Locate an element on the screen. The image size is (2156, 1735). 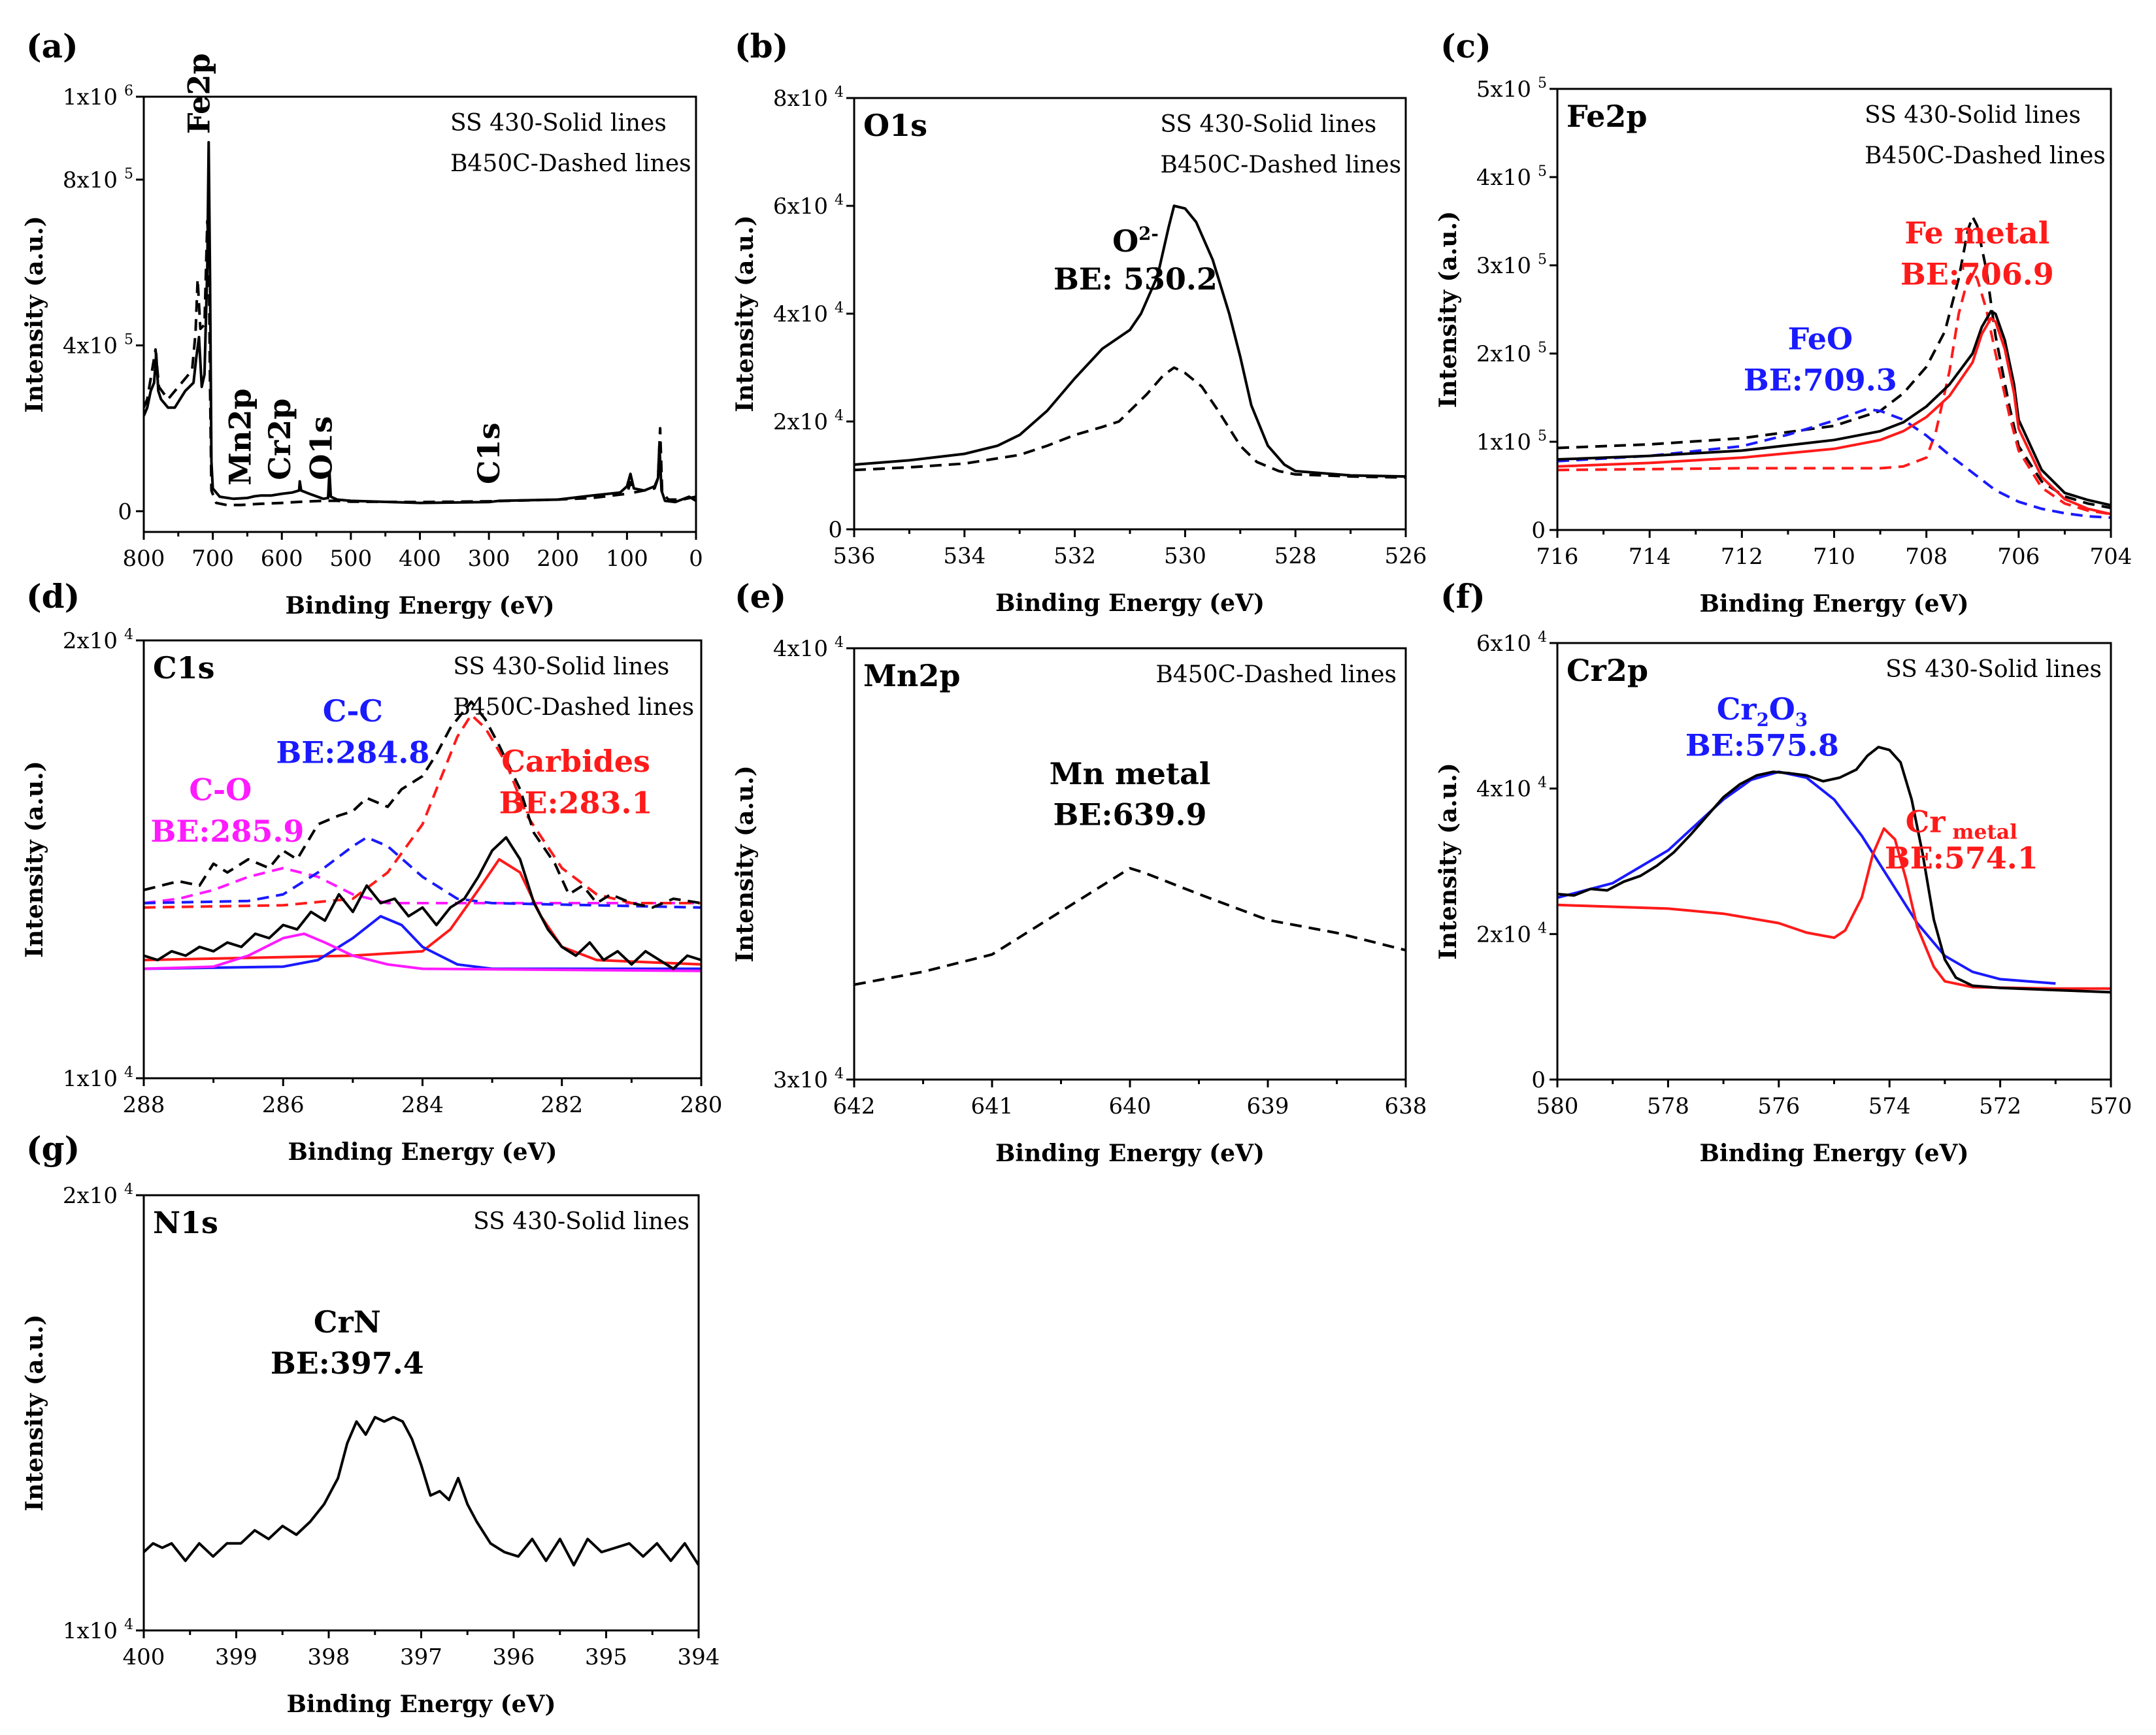
plot-frame is located at coordinates (421, 1413).